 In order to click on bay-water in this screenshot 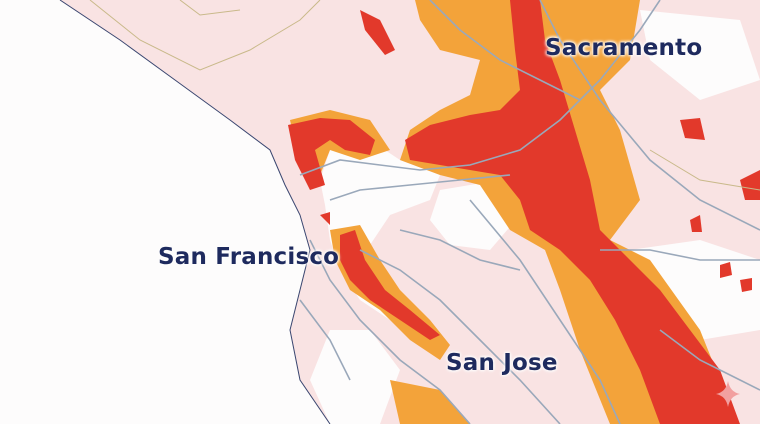, I will do `click(380, 242)`.